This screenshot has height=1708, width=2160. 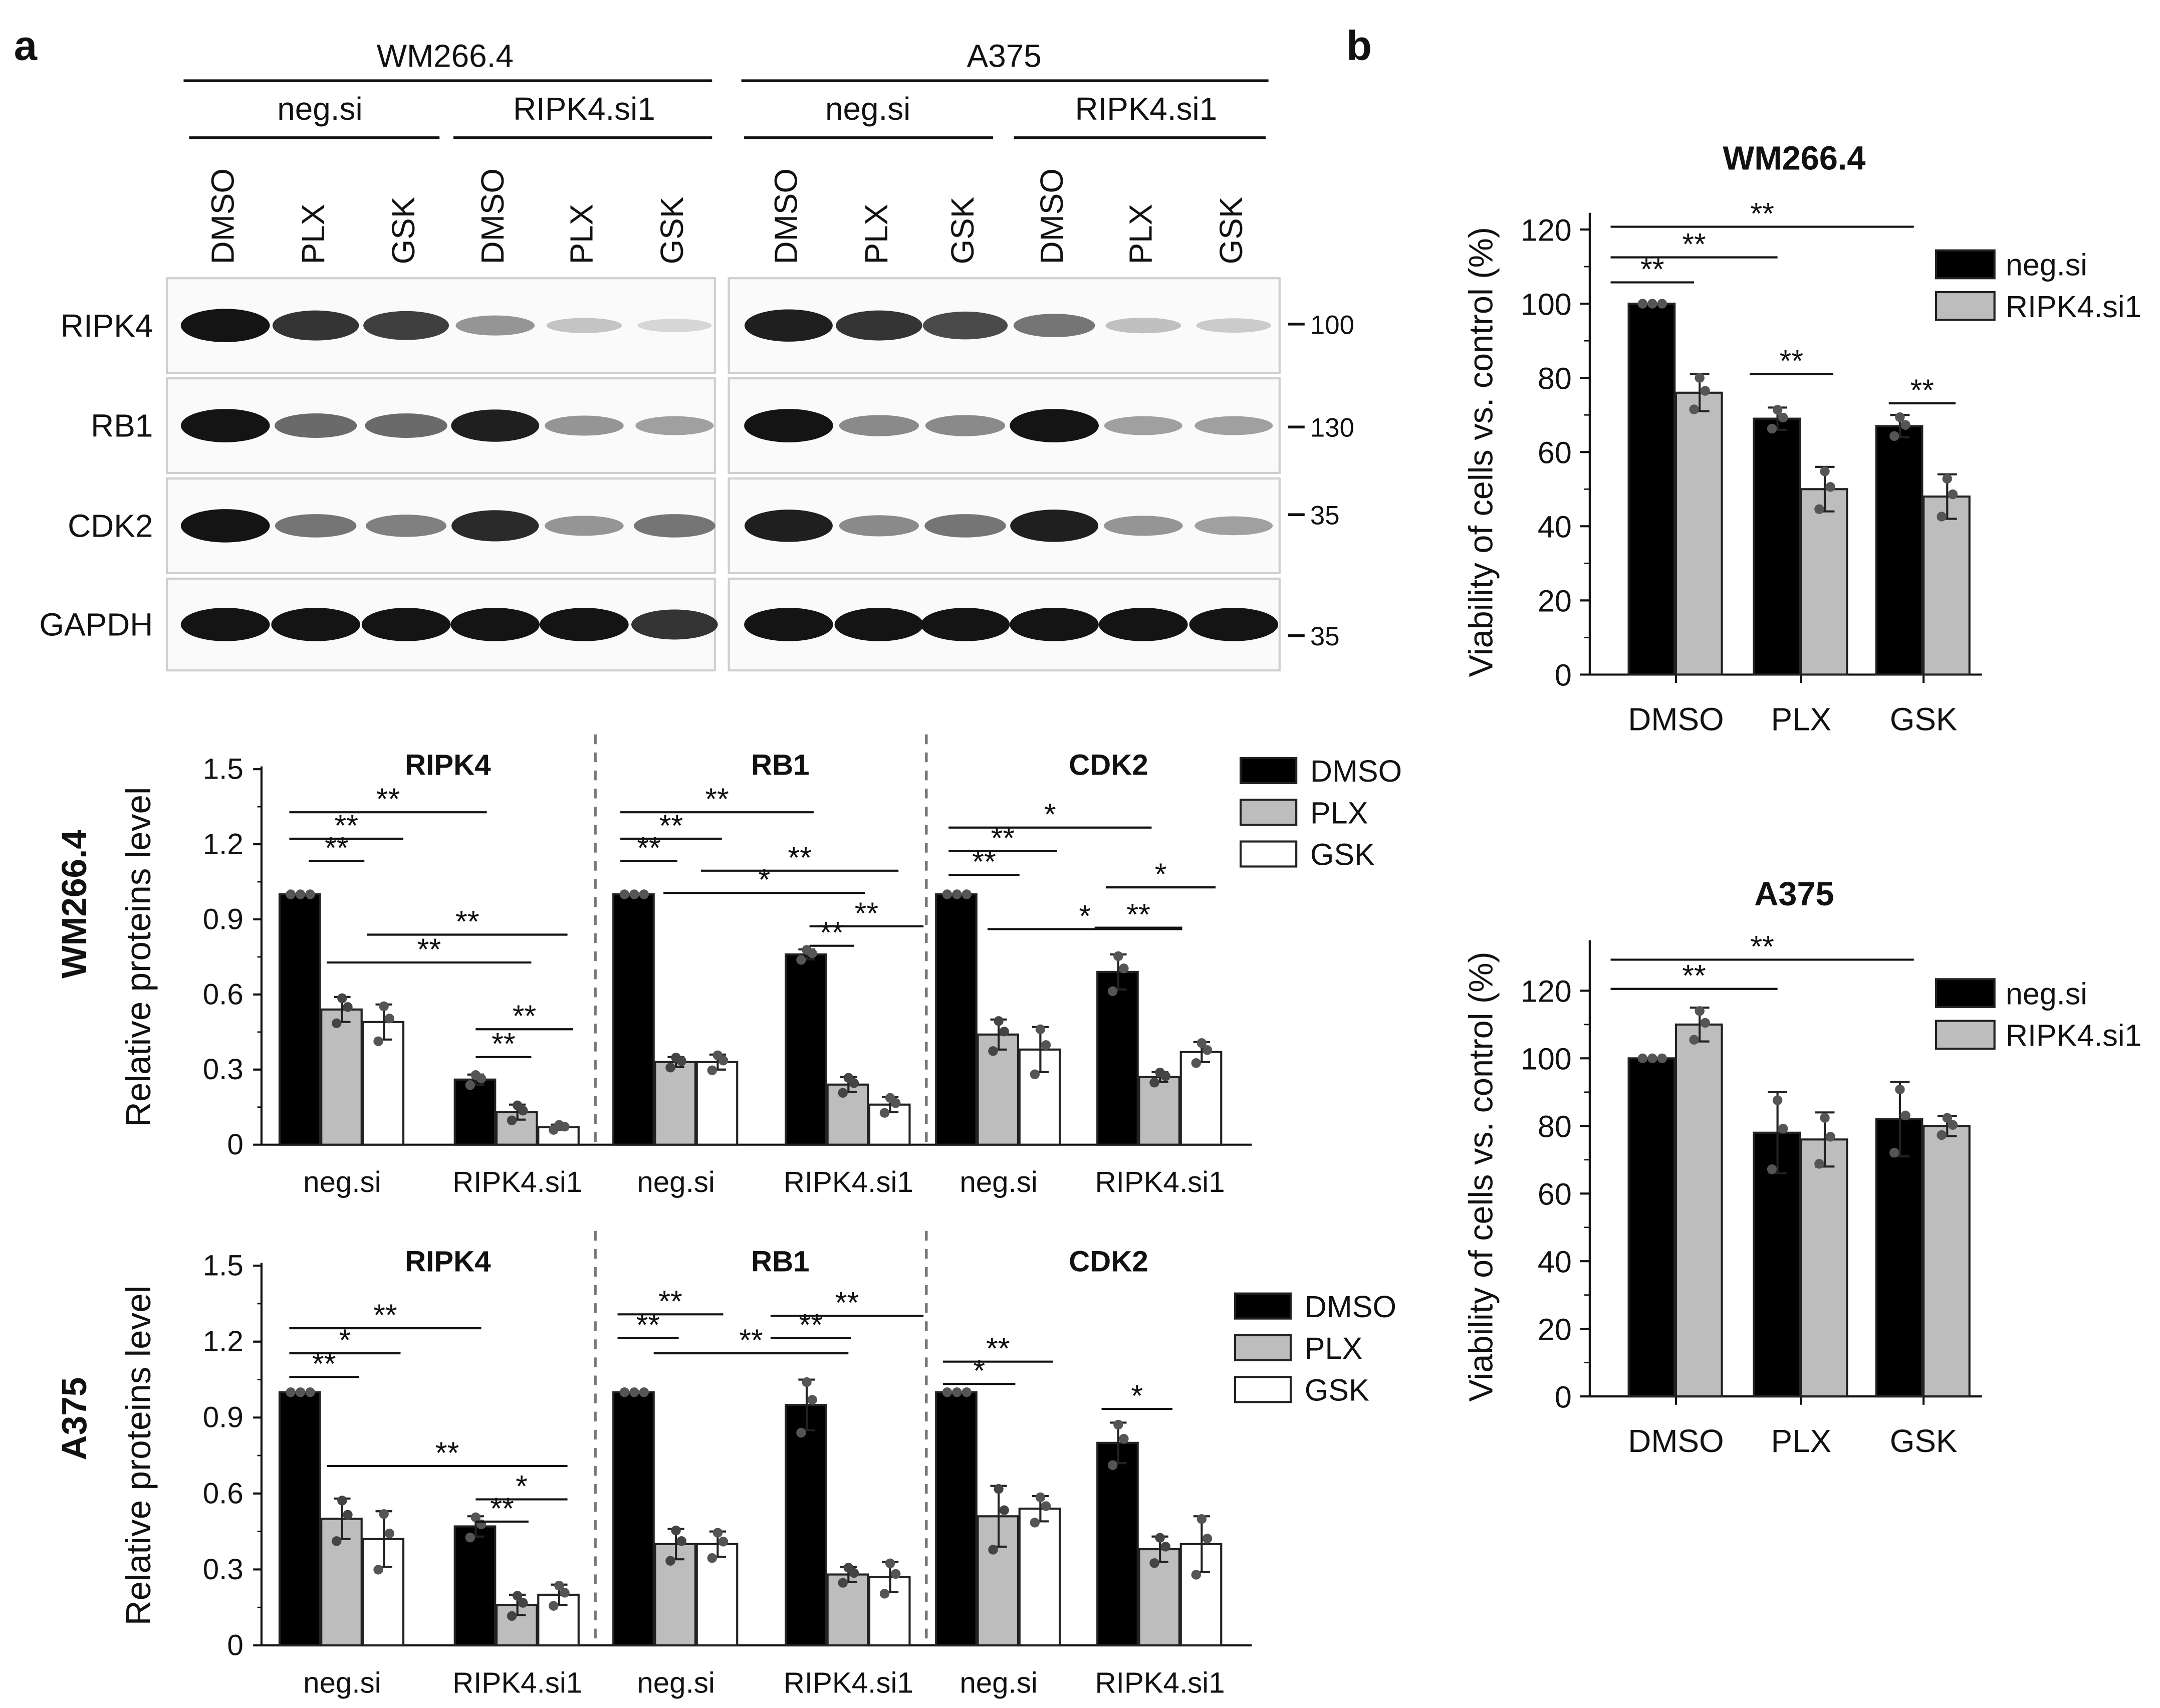 What do you see at coordinates (584, 109) in the screenshot?
I see `sirna-label-wm-ripk4: RIPK4.si1` at bounding box center [584, 109].